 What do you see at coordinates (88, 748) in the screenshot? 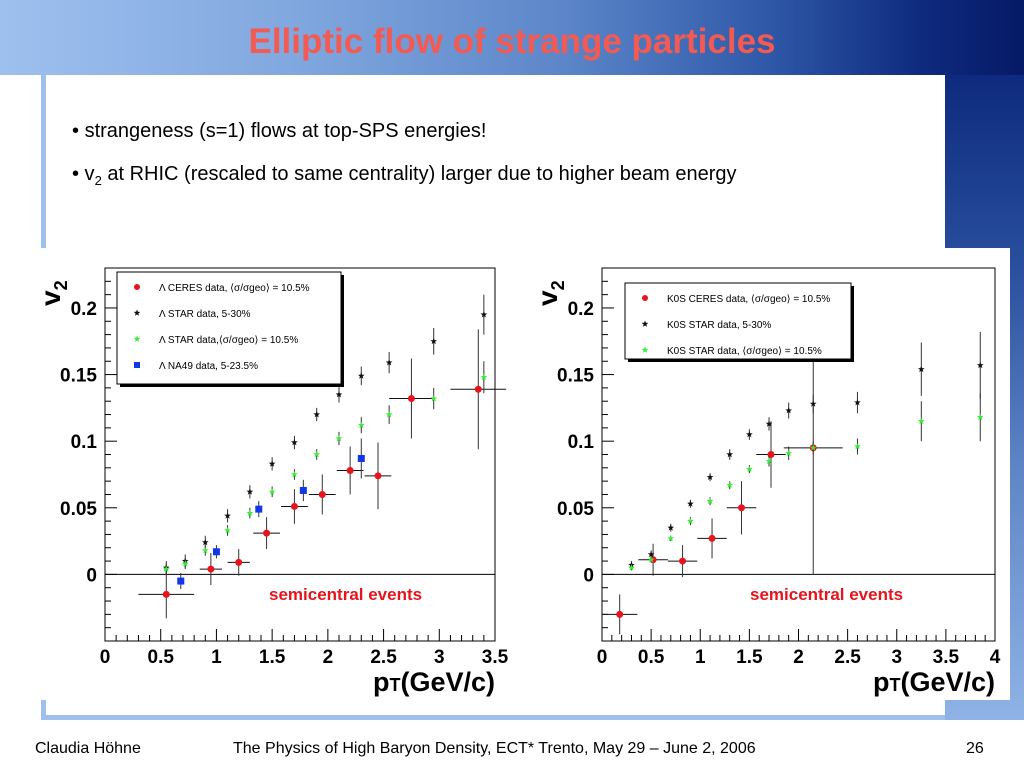
I see `footer-author: Claudia Höhne` at bounding box center [88, 748].